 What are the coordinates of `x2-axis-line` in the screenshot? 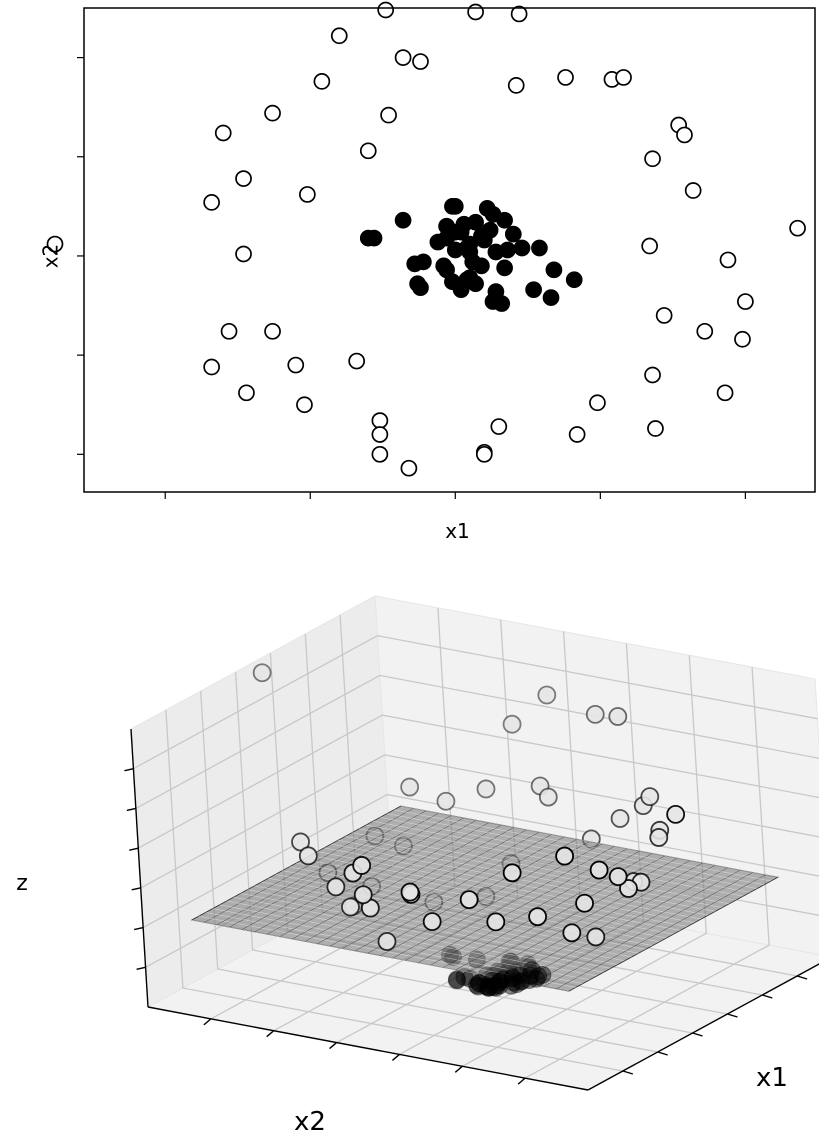 It's located at (368, 1048).